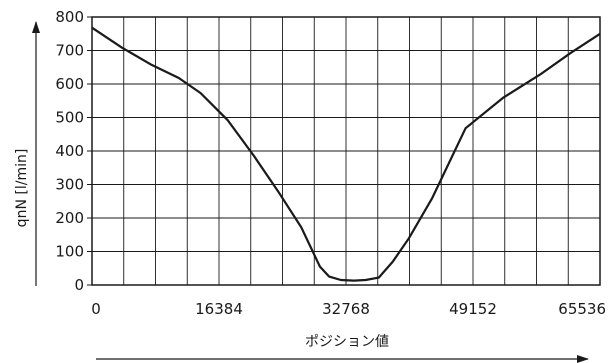  Describe the element at coordinates (79, 285) in the screenshot. I see `y-tick-label: 0` at that location.